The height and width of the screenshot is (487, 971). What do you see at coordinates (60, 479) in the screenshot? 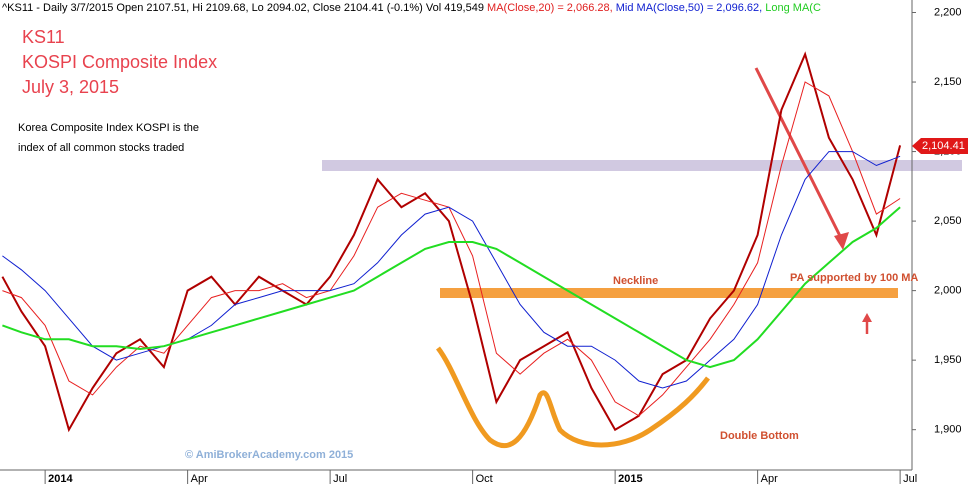
I see `x-tick-label: 2014` at bounding box center [60, 479].